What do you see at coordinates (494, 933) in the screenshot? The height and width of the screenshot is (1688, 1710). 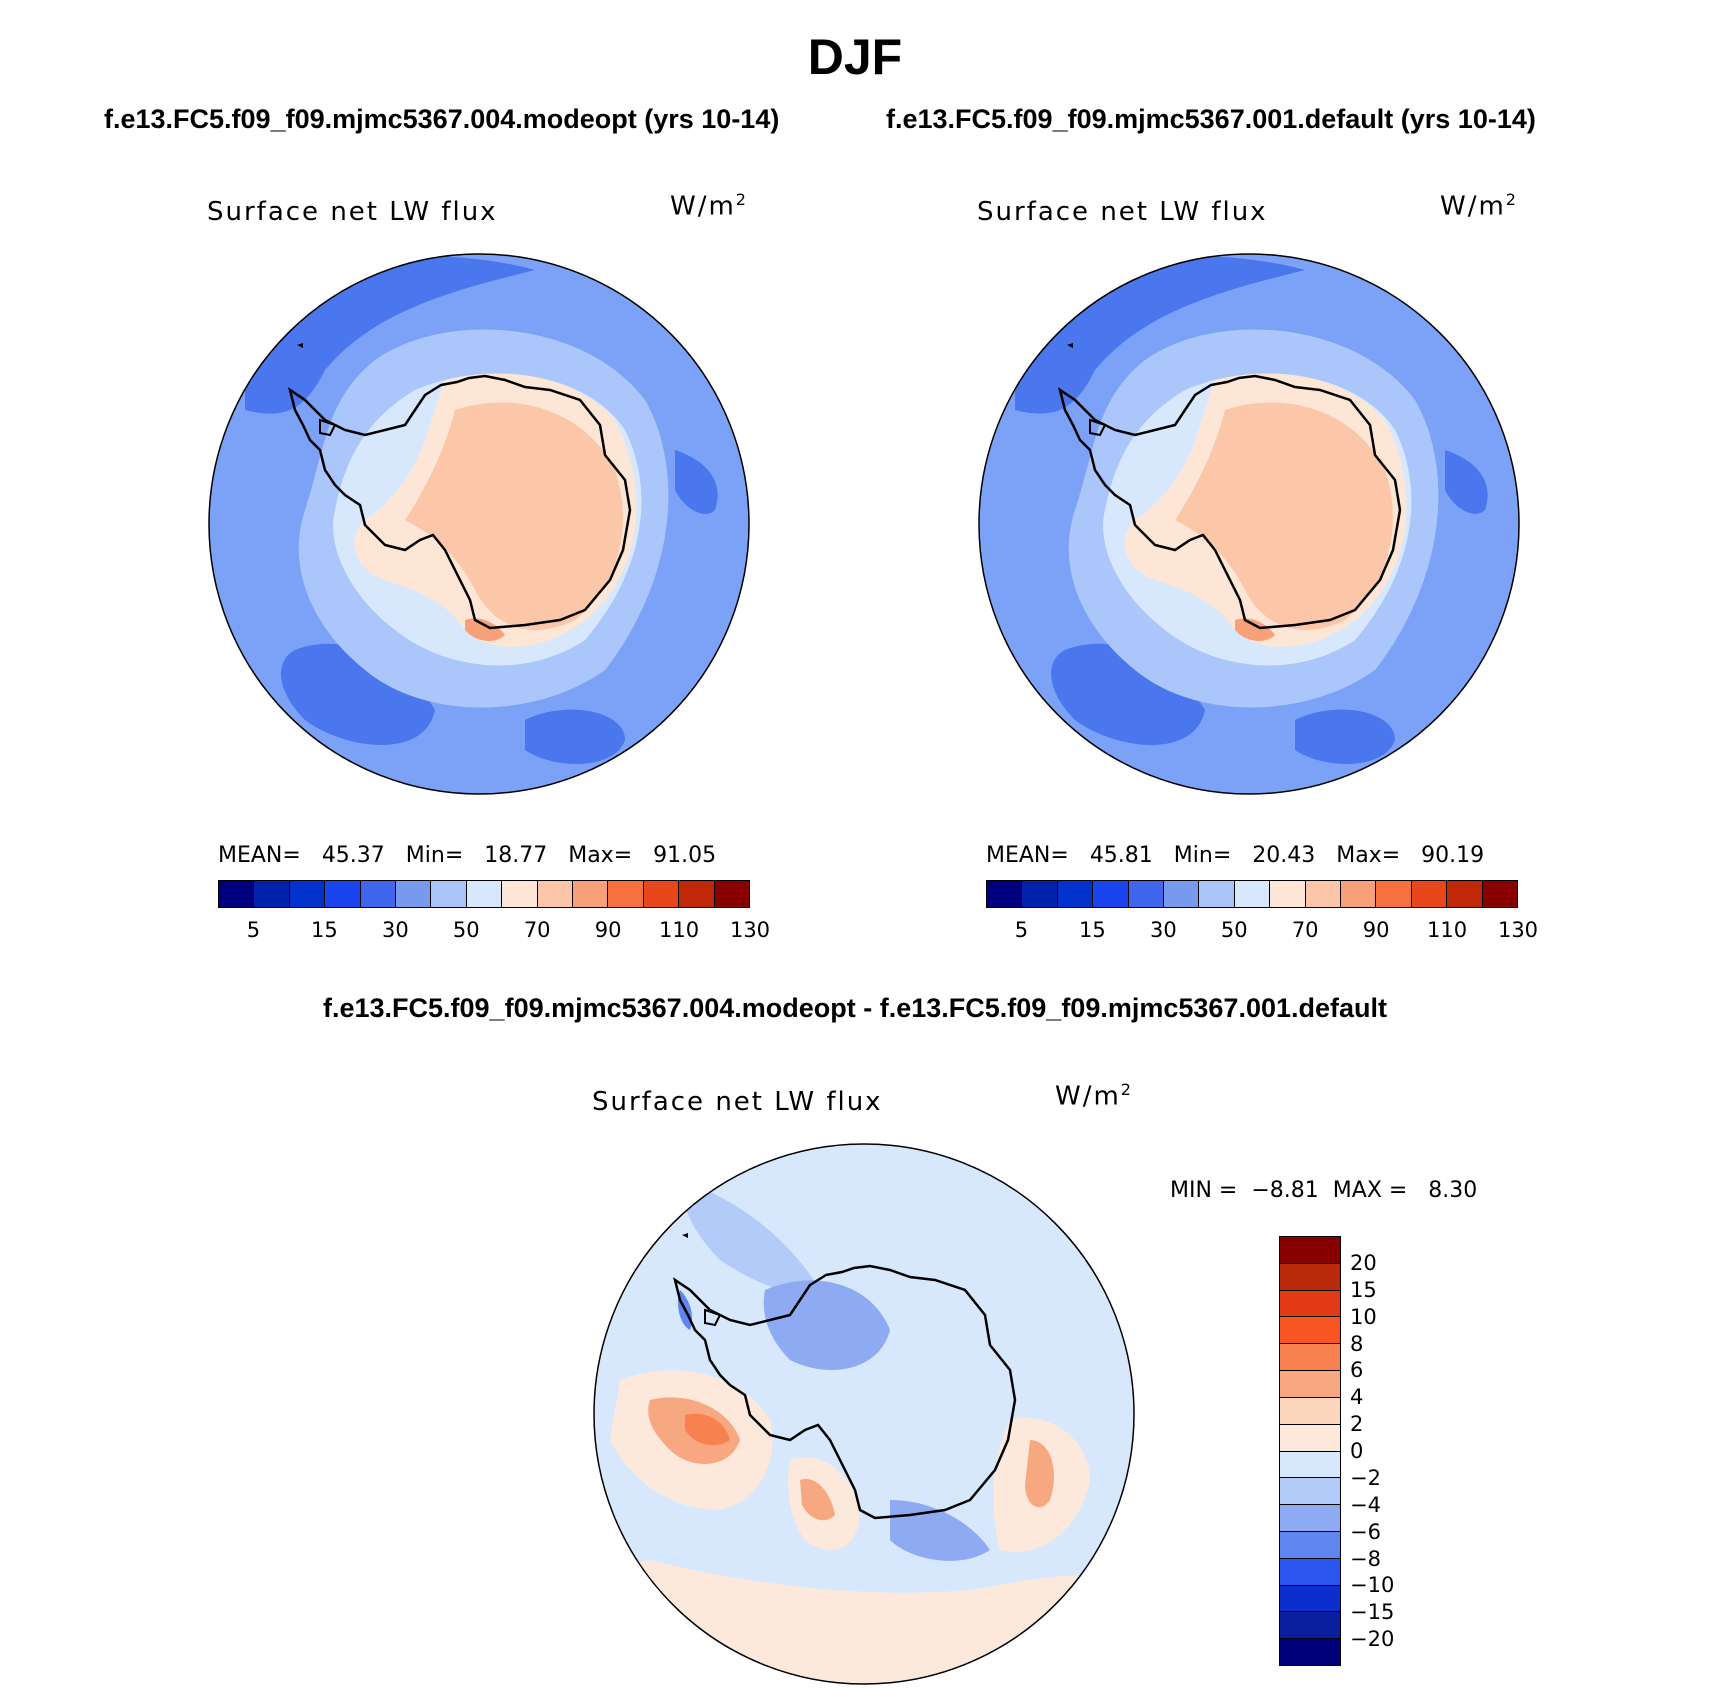 I see `panel-a-colorbar-ticks: 5 15 30 50 70 90 110 130` at bounding box center [494, 933].